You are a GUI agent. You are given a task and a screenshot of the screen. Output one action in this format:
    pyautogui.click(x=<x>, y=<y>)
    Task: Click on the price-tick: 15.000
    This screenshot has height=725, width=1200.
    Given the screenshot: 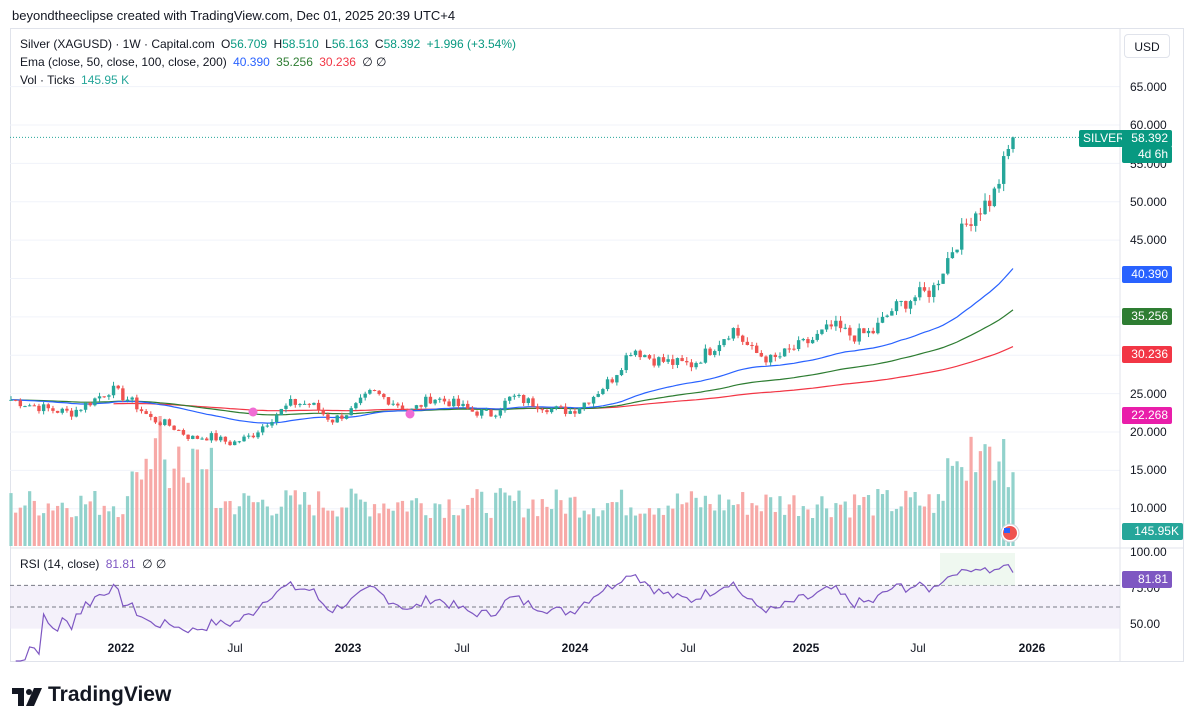 What is the action you would take?
    pyautogui.click(x=1148, y=470)
    